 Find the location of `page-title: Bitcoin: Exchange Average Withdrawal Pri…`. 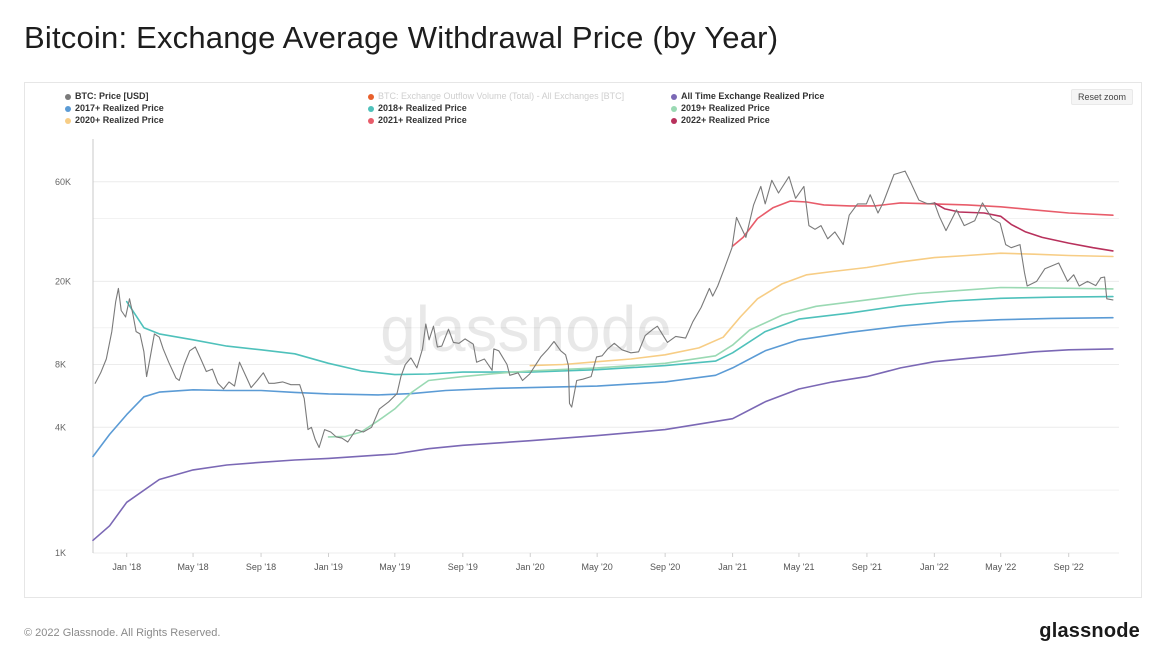

page-title: Bitcoin: Exchange Average Withdrawal Pri… is located at coordinates (401, 37).